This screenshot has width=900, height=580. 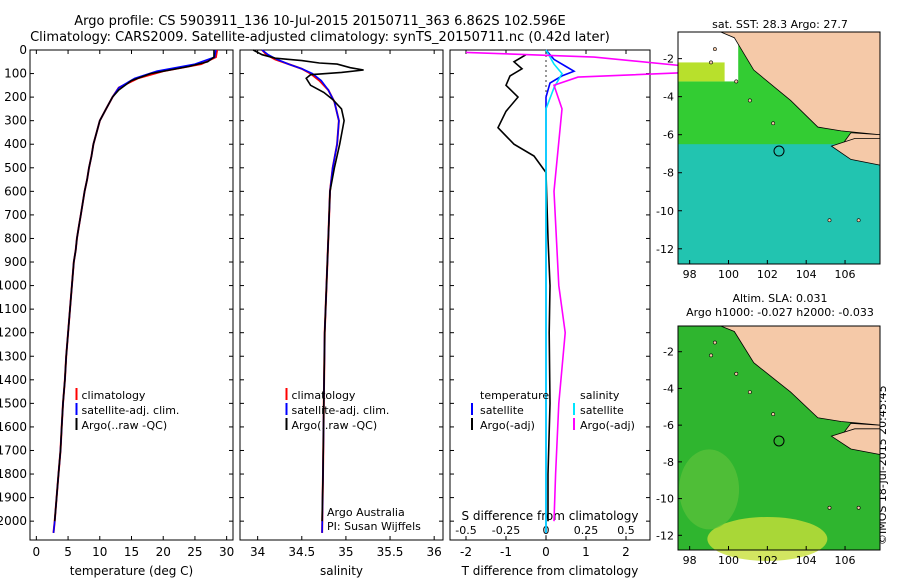 I want to click on y-tick-label: 300, so click(x=15, y=121).